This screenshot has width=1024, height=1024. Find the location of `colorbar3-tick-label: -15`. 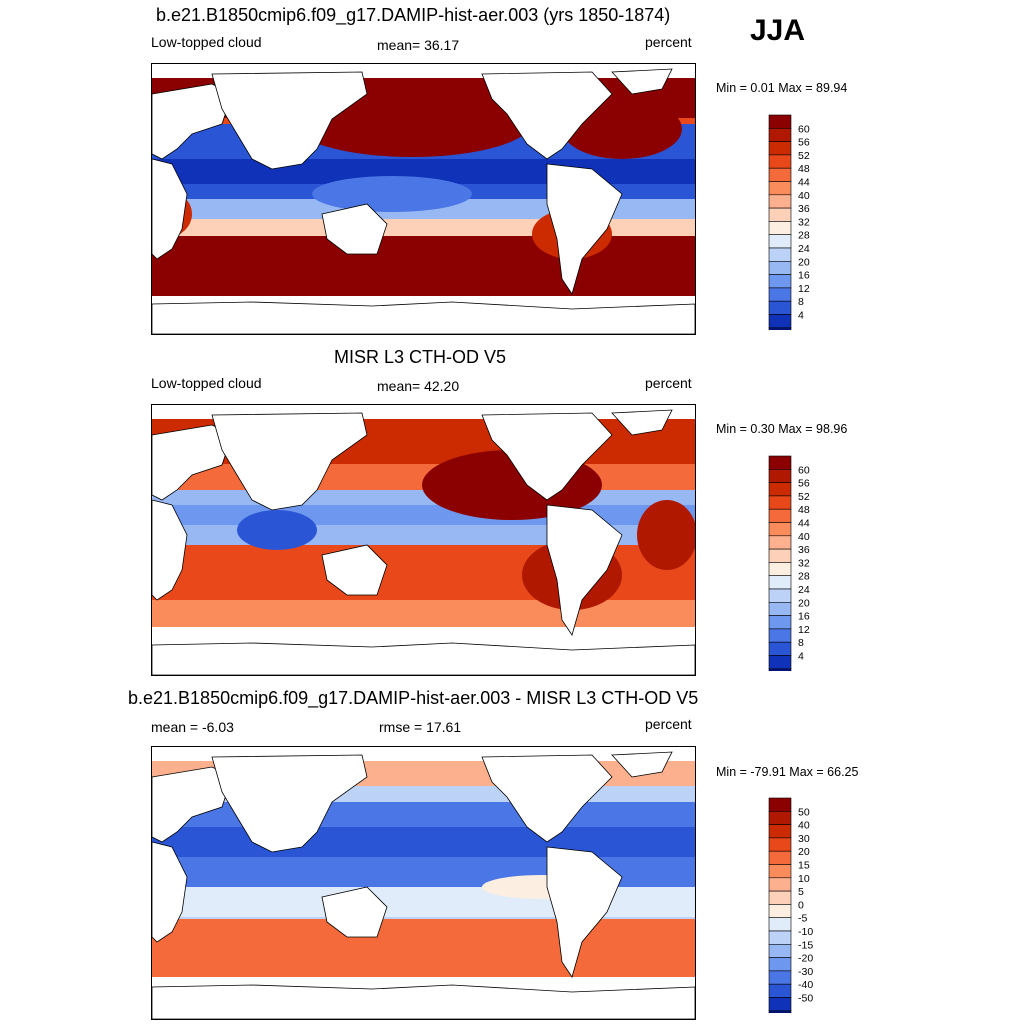

colorbar3-tick-label: -15 is located at coordinates (805, 945).